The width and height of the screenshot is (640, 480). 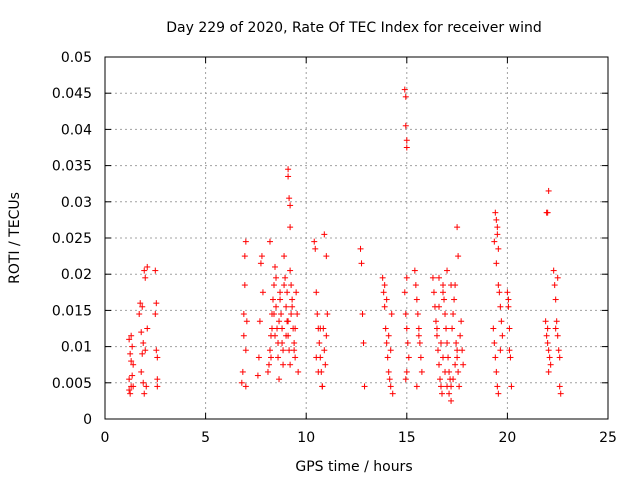 What do you see at coordinates (72, 167) in the screenshot?
I see `y-tick-label: 0.035` at bounding box center [72, 167].